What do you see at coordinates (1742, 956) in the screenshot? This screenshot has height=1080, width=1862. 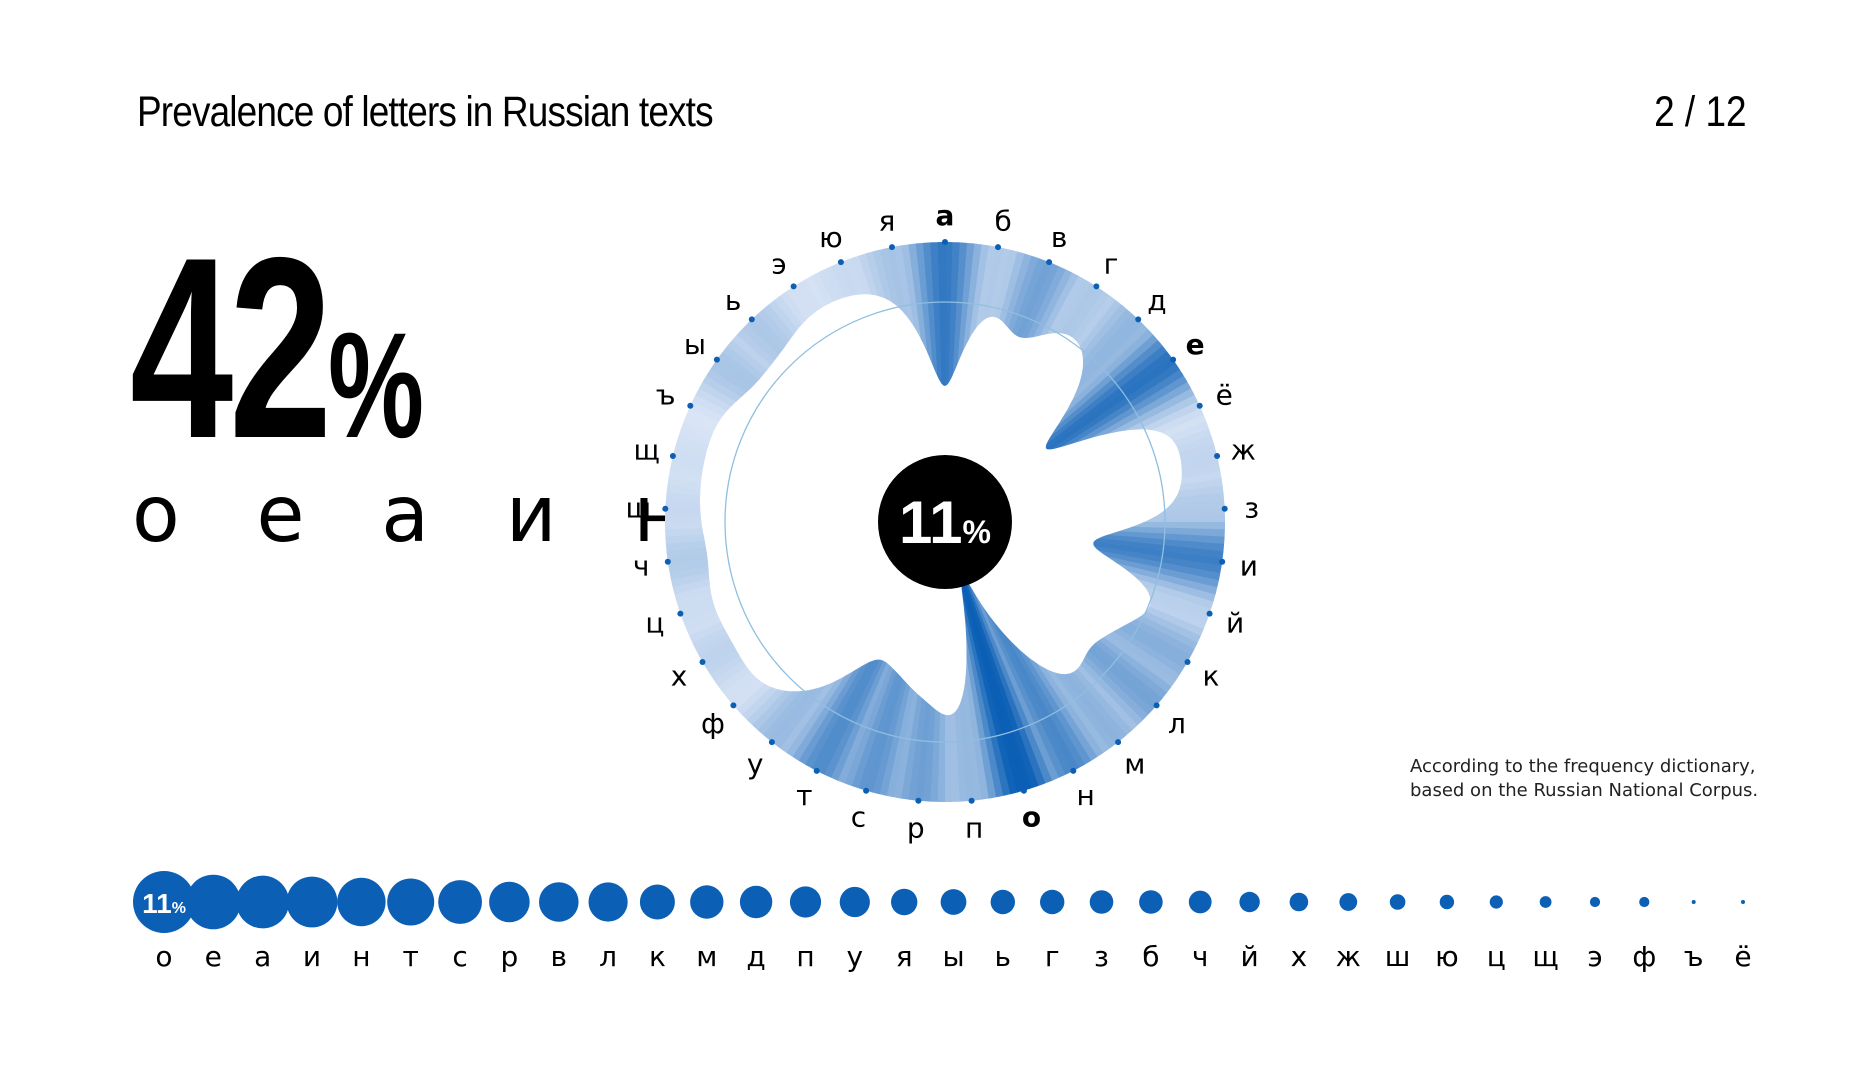 I see `strip-label-32: ё` at bounding box center [1742, 956].